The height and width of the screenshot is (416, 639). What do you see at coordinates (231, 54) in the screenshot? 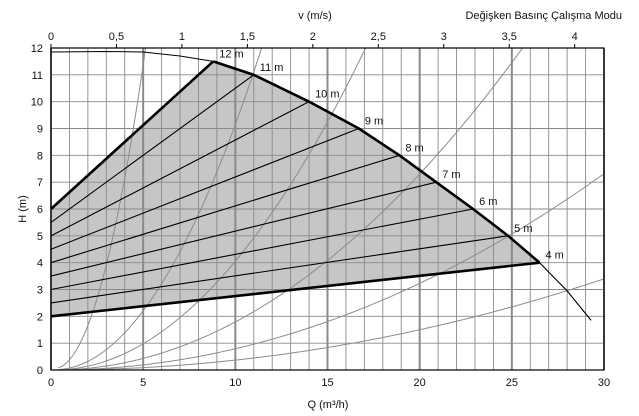
I see `setpoint-label: 12 m` at bounding box center [231, 54].